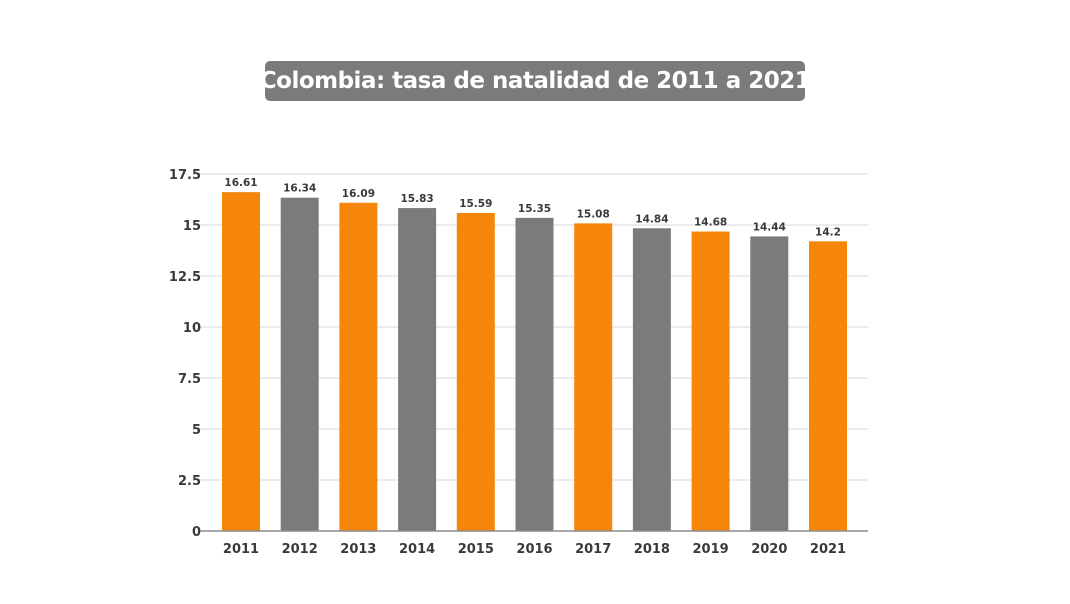  Describe the element at coordinates (828, 232) in the screenshot. I see `data-label: 14.2` at that location.